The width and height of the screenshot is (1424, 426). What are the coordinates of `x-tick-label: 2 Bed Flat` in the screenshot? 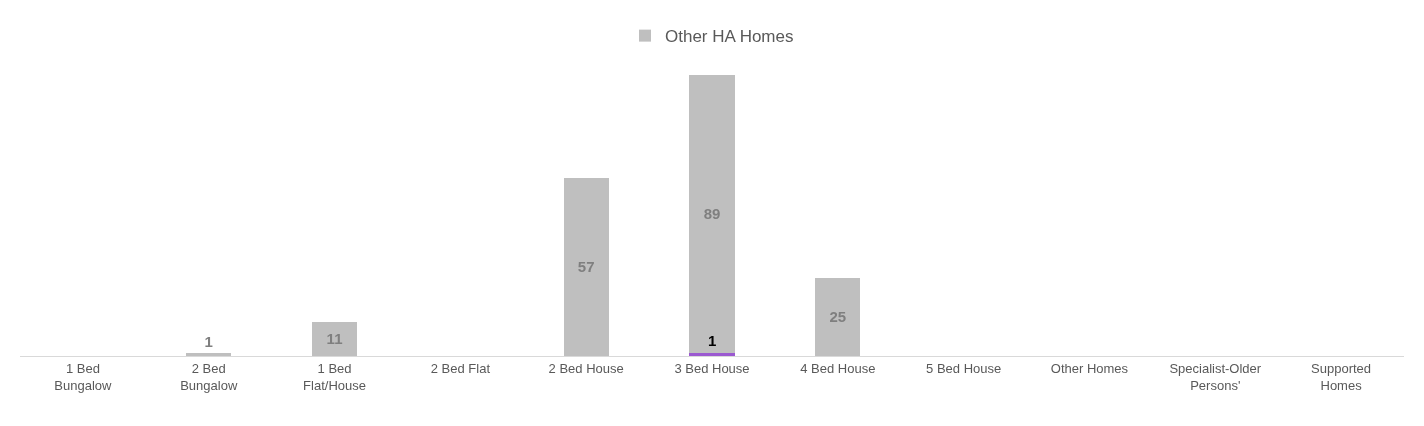 It's located at (460, 368).